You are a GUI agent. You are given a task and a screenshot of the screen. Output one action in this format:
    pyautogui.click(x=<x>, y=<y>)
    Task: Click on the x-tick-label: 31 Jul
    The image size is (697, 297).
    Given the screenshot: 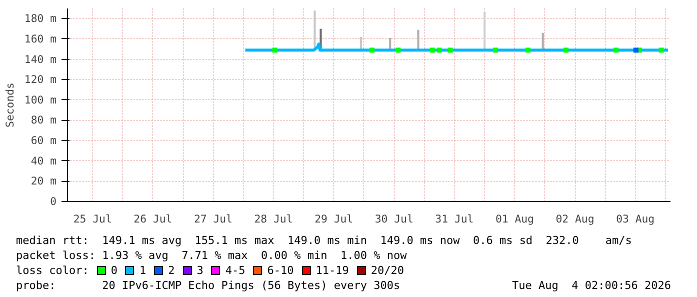 What is the action you would take?
    pyautogui.click(x=454, y=219)
    